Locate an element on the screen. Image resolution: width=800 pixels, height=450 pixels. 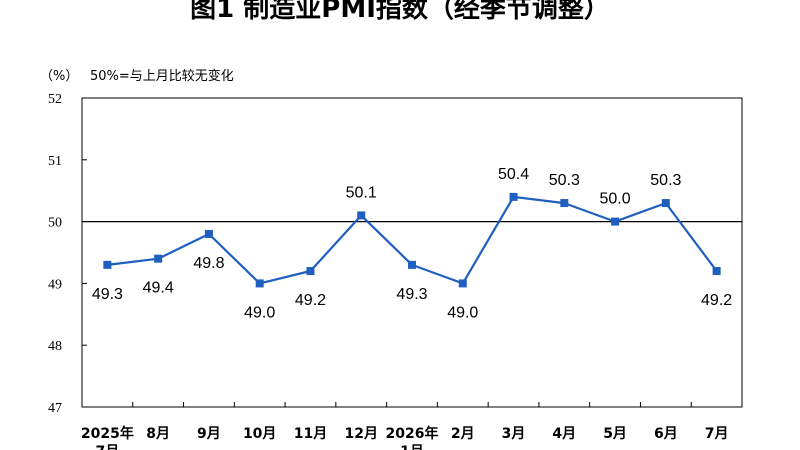
x-tick-label: 2026年 is located at coordinates (412, 433).